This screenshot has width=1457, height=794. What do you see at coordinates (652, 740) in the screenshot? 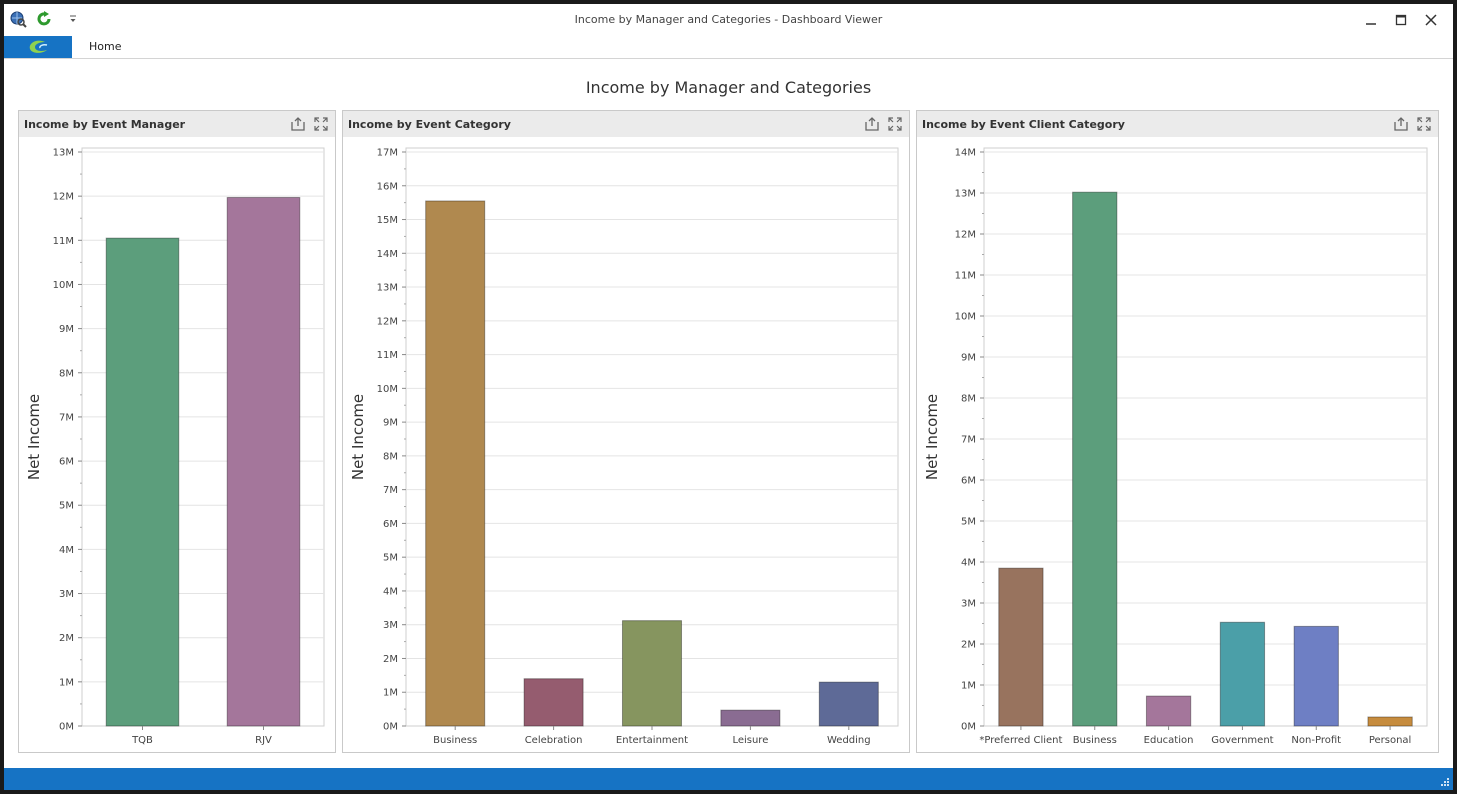
I see `x-tick-label: Entertainment` at bounding box center [652, 740].